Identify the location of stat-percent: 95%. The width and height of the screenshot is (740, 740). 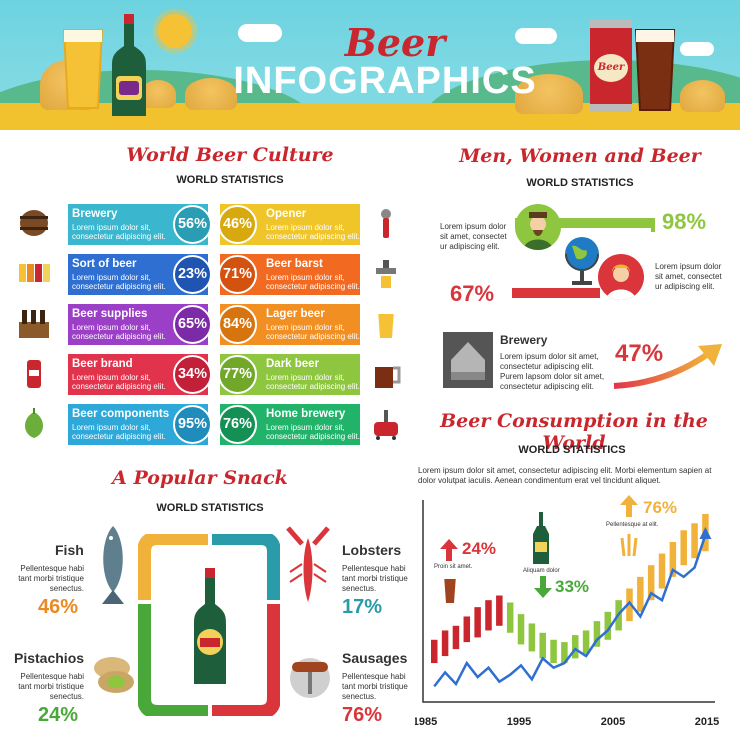
(192, 424).